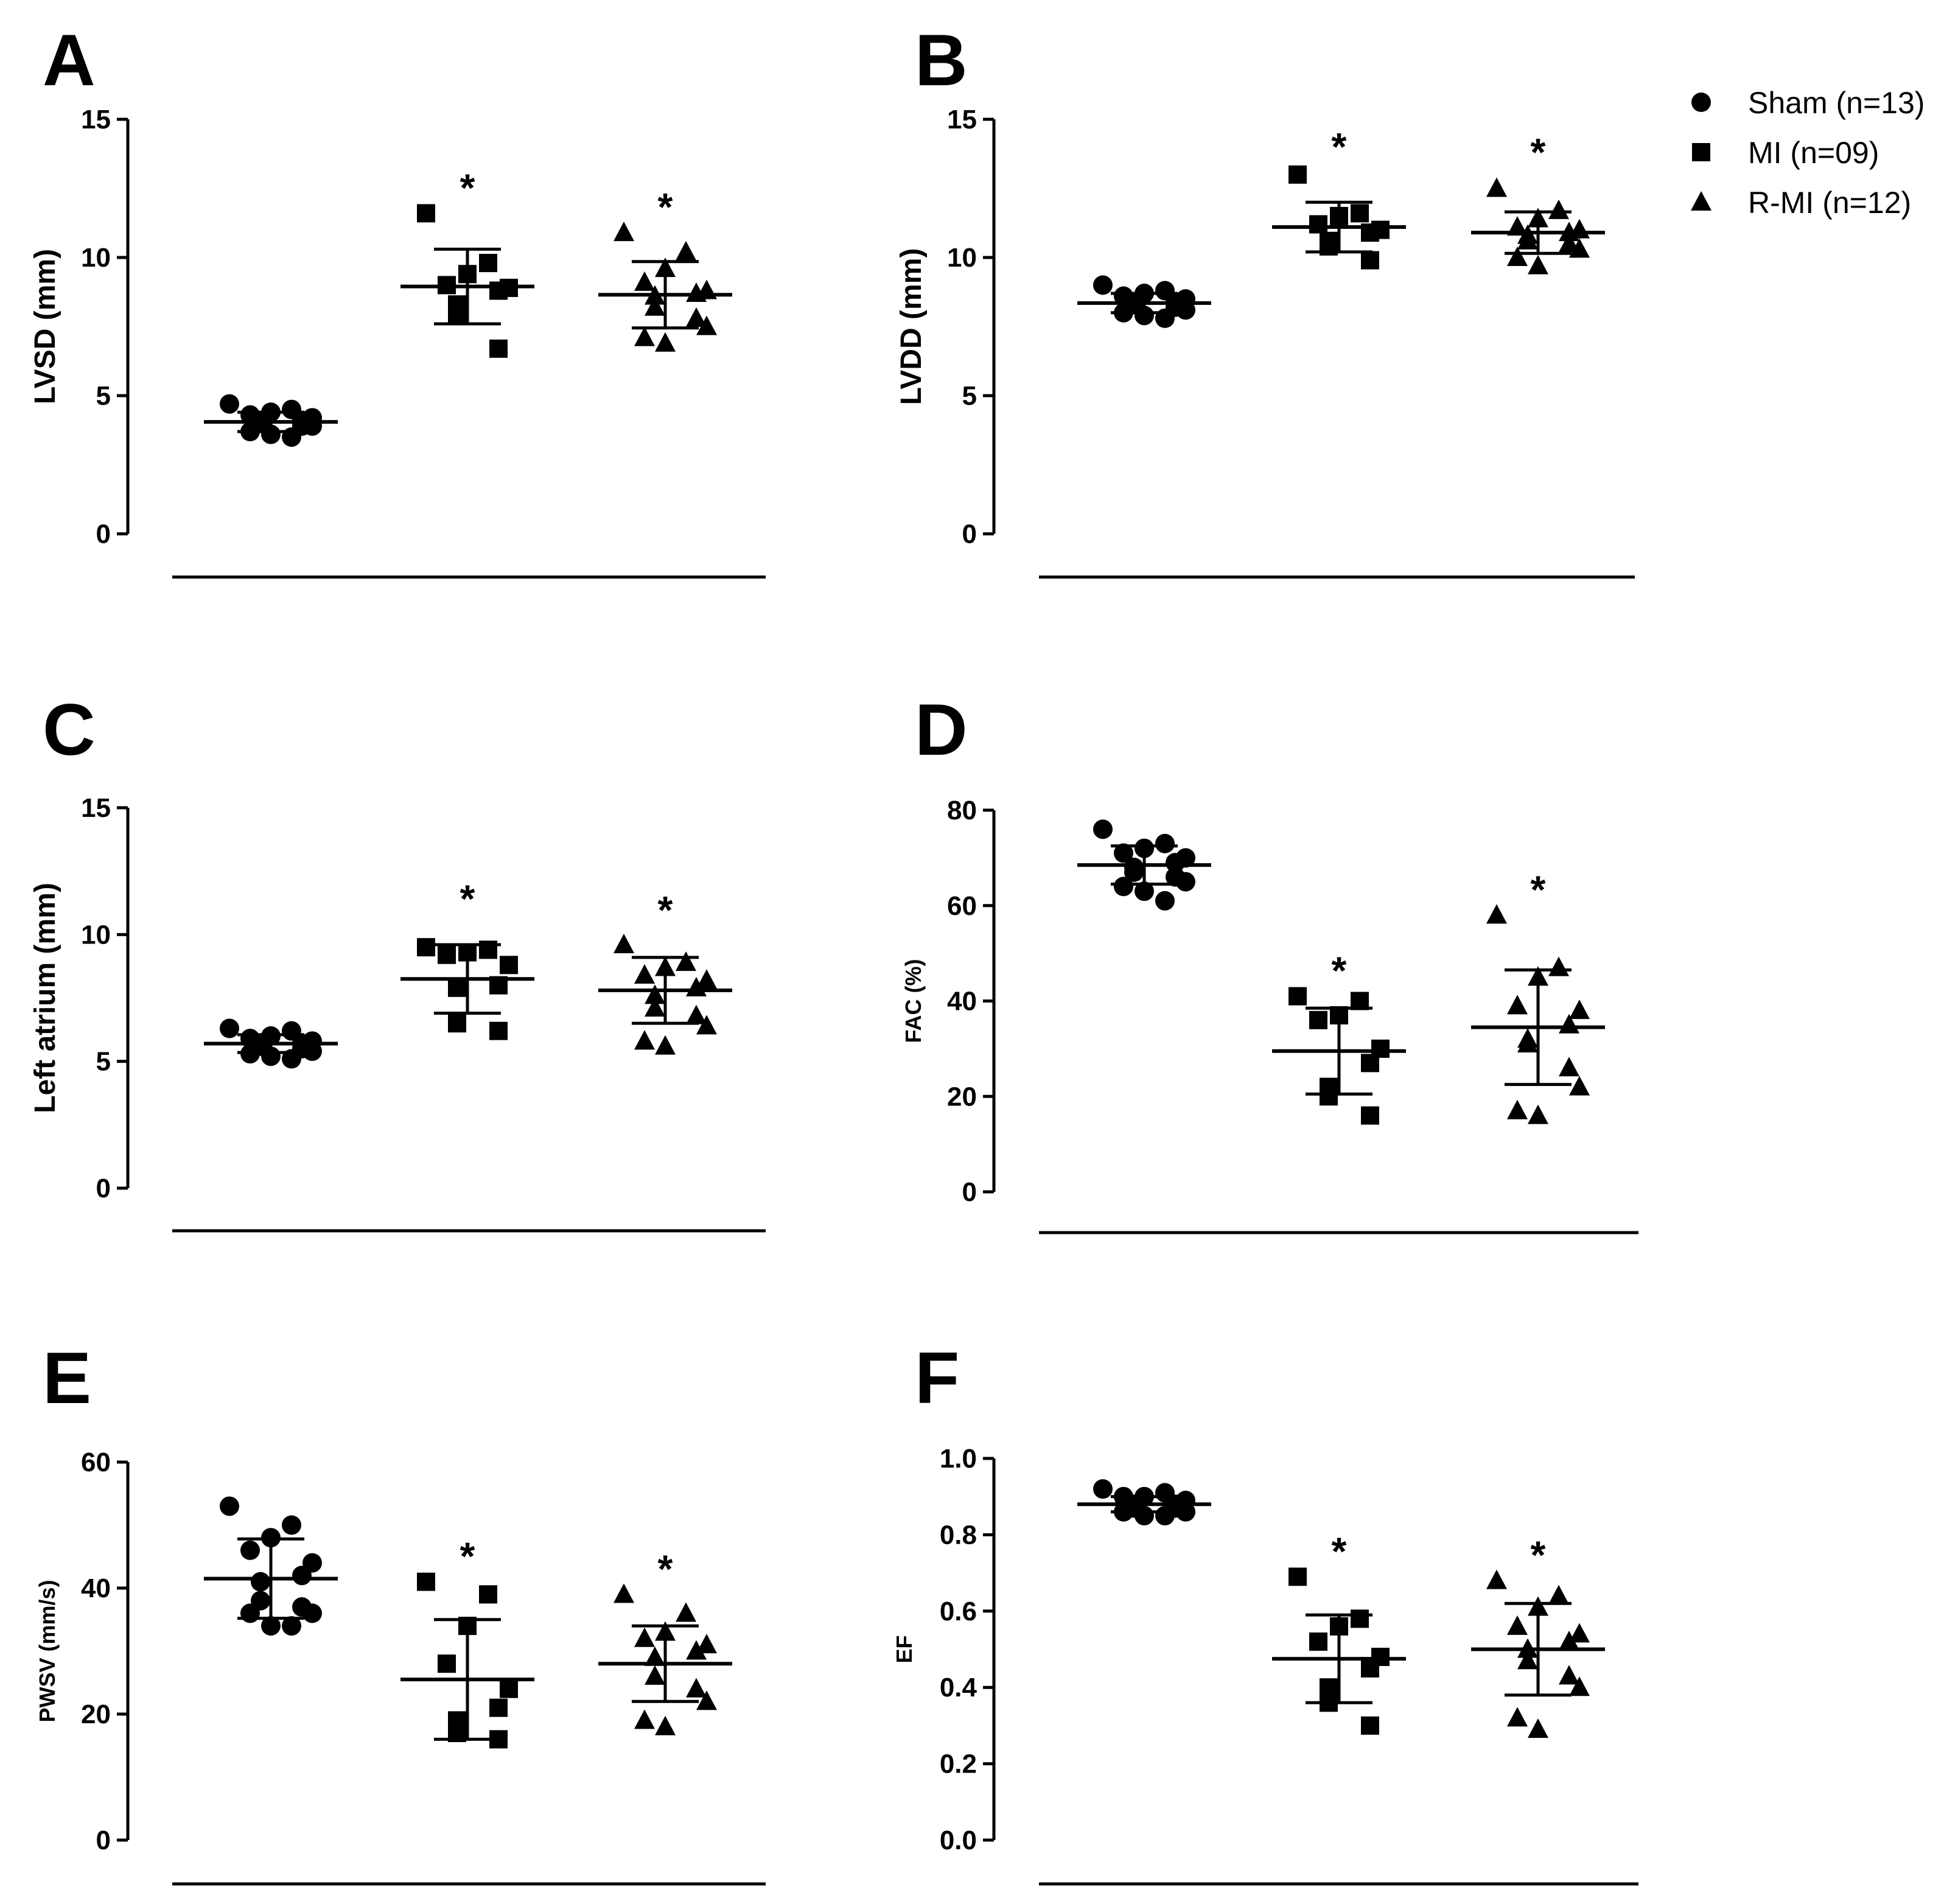 Image resolution: width=1958 pixels, height=1904 pixels. Describe the element at coordinates (937, 1378) in the screenshot. I see `panel-letter: F` at that location.